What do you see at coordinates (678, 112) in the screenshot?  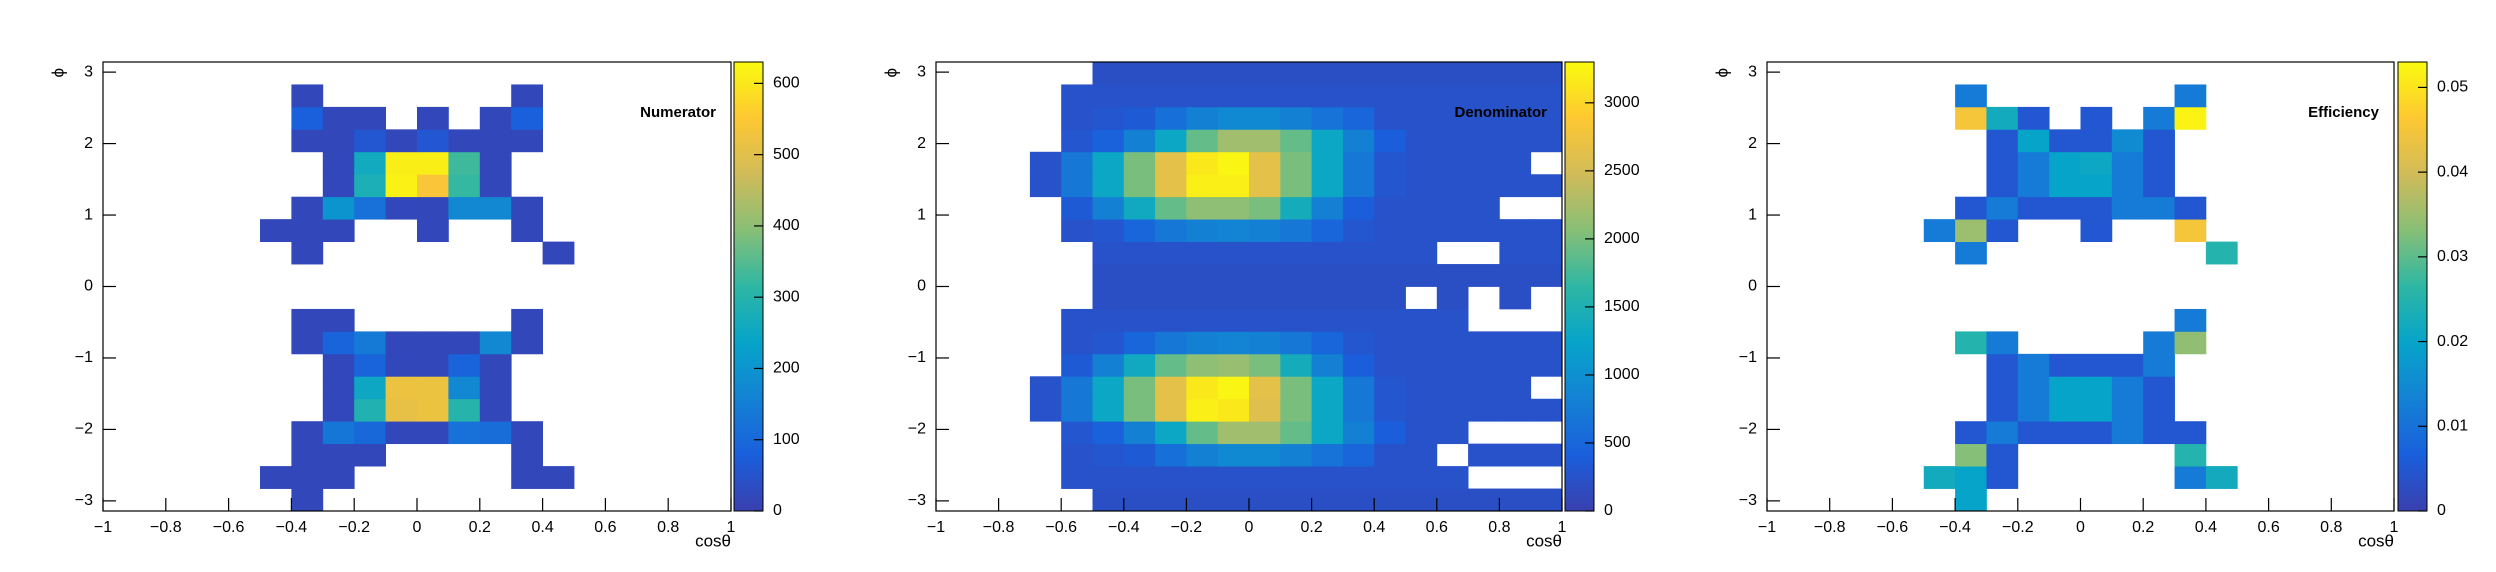 I see `chart-title: Numerator` at bounding box center [678, 112].